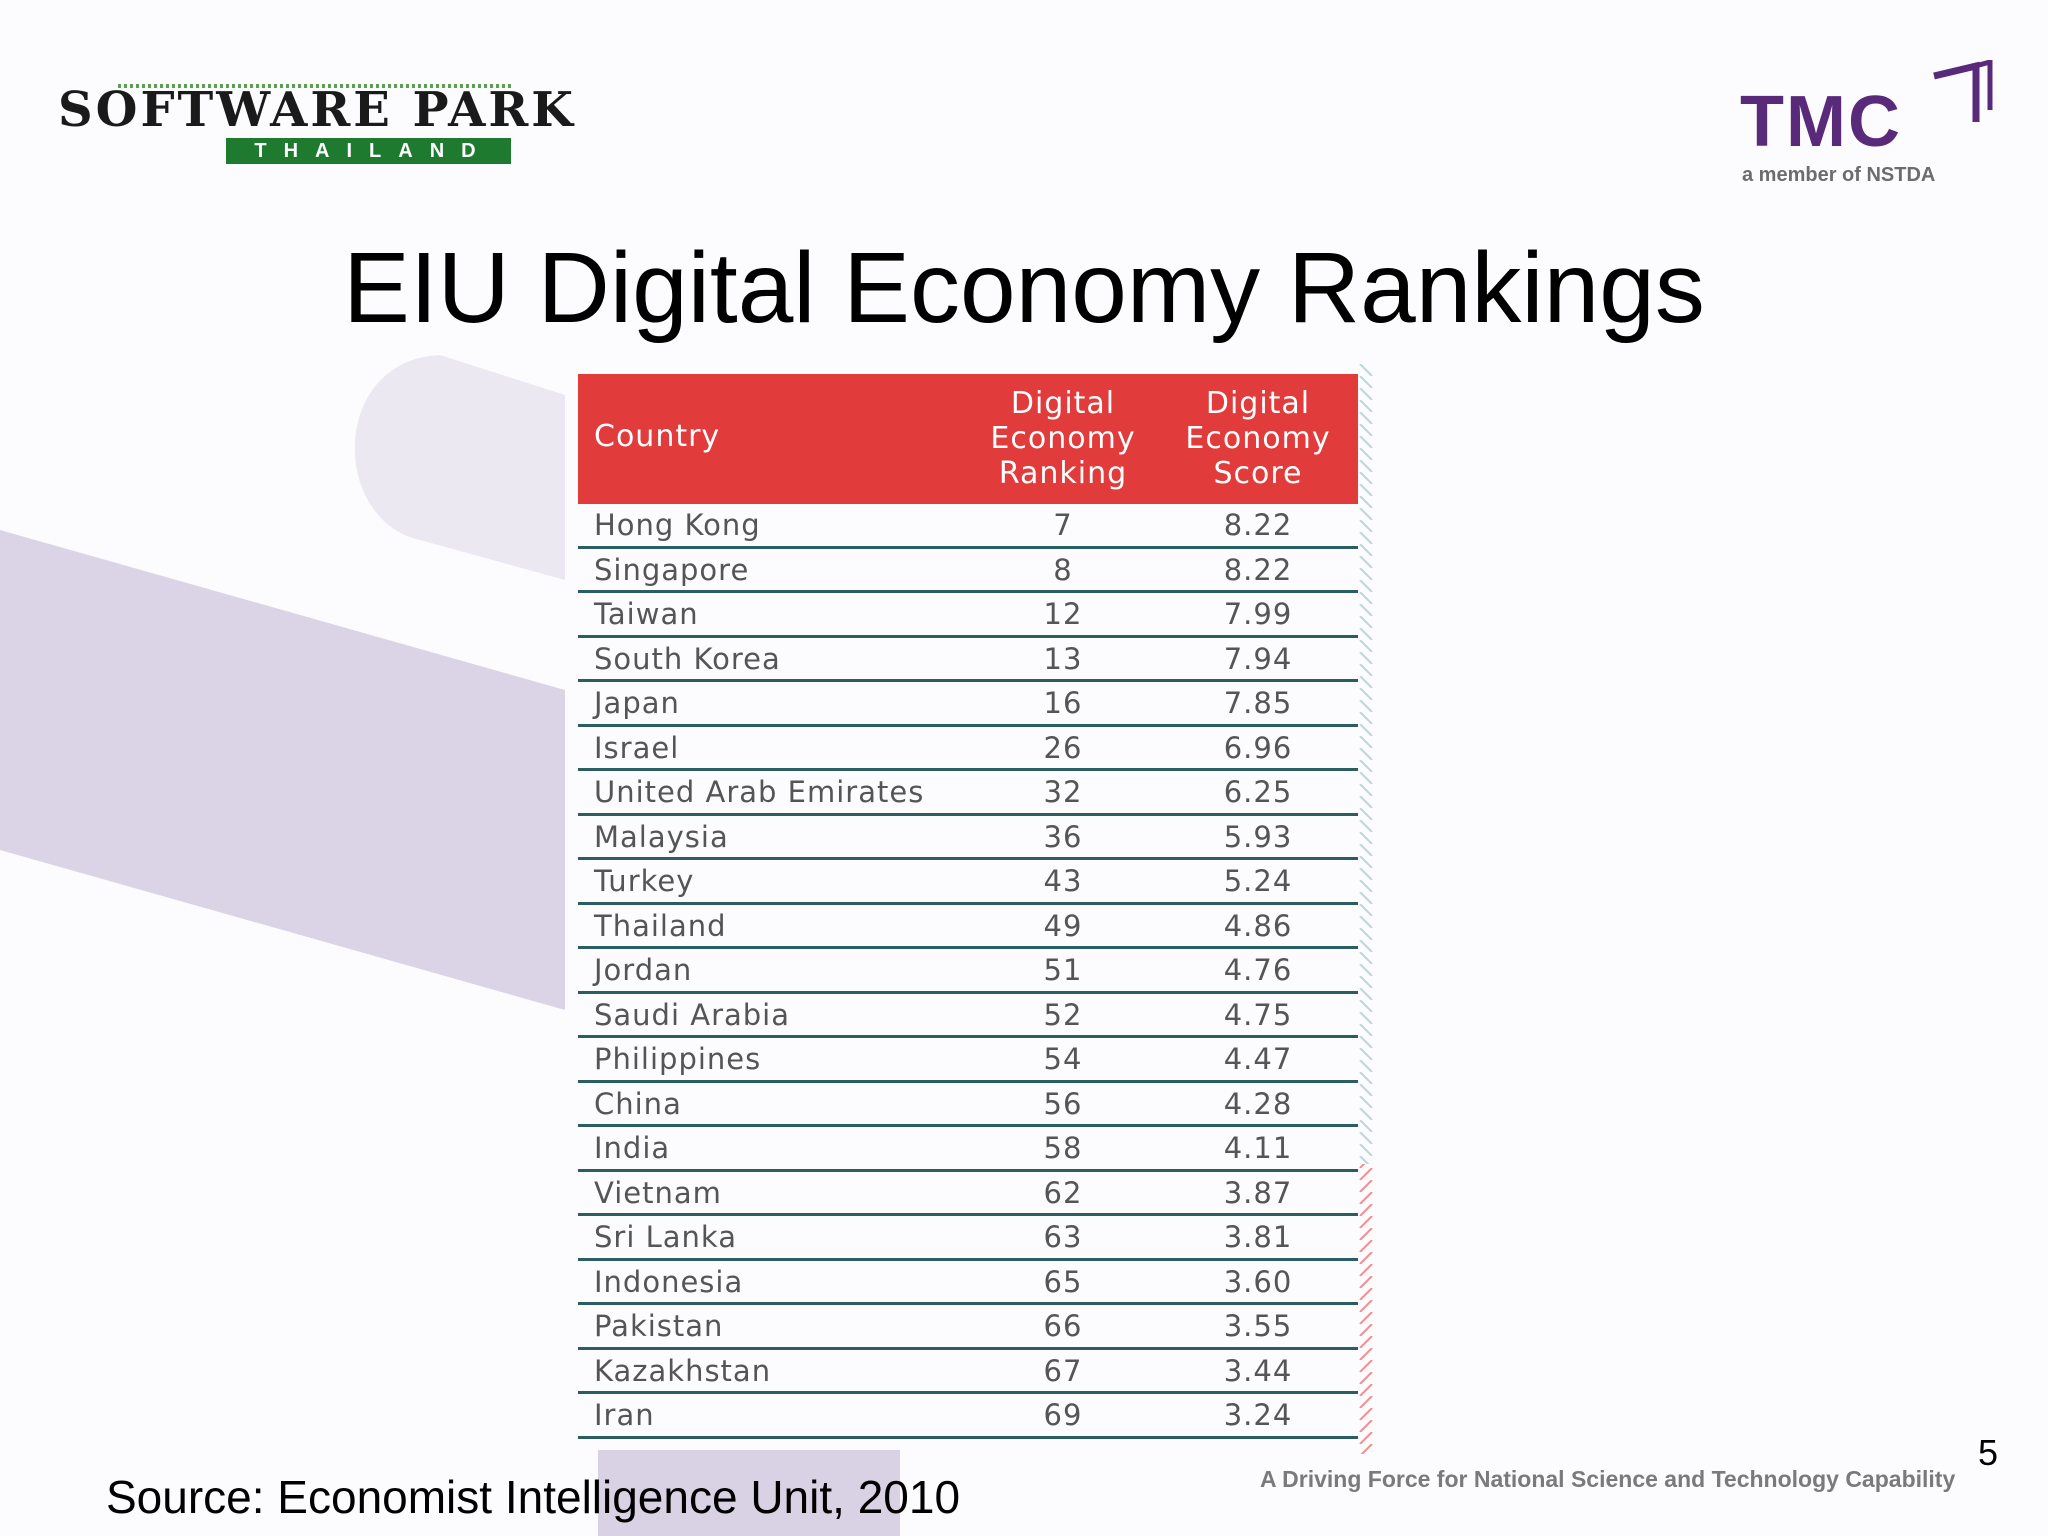  Describe the element at coordinates (1258, 1281) in the screenshot. I see `cell-score: 3.60` at that location.